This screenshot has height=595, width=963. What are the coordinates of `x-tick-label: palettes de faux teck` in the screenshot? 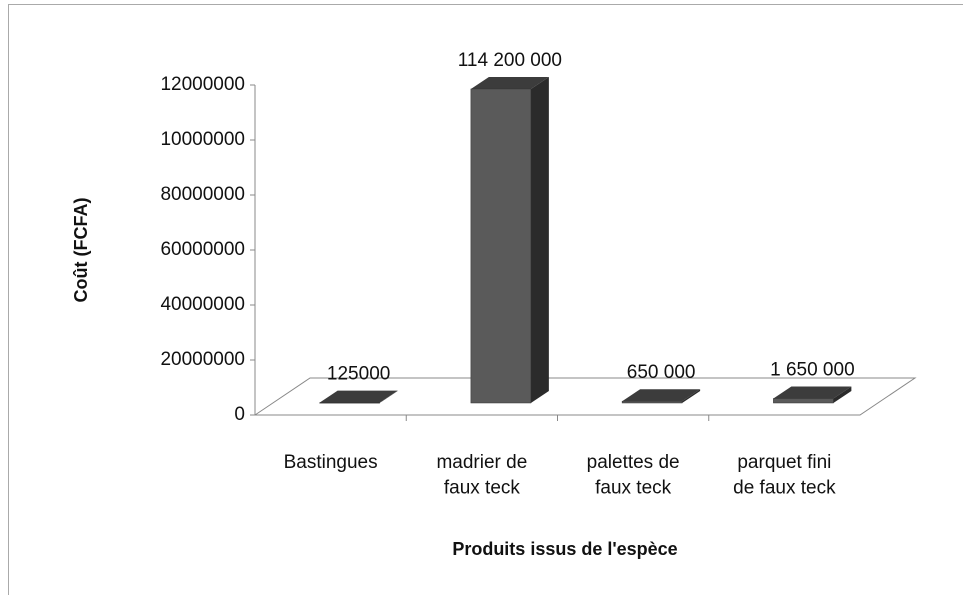 It's located at (633, 475).